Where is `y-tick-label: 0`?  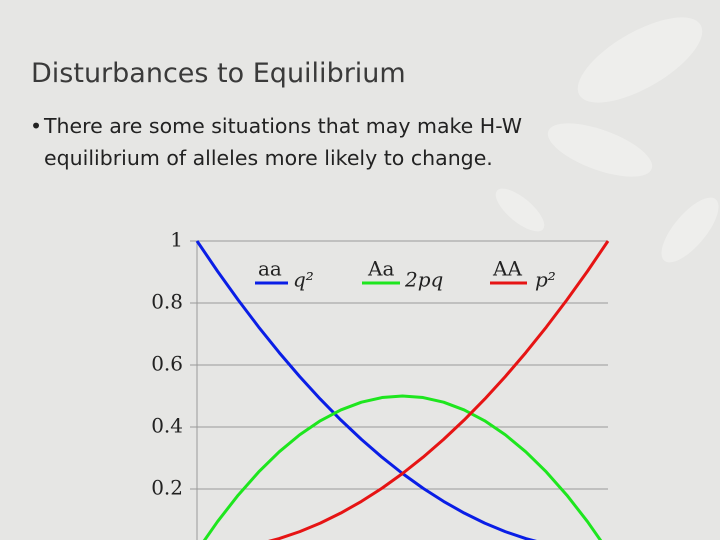
y-tick-label: 0 is located at coordinates (176, 539).